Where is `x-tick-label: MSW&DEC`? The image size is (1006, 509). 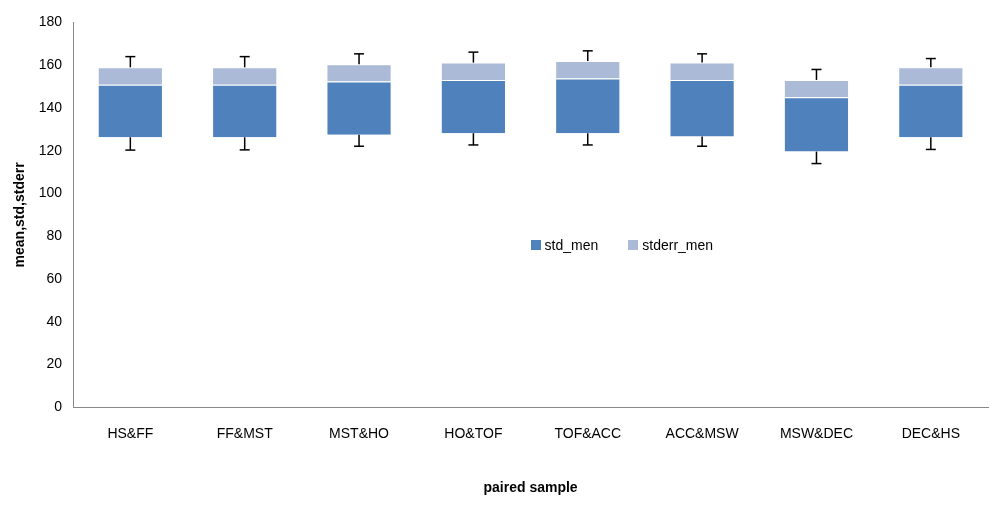 x-tick-label: MSW&DEC is located at coordinates (816, 432).